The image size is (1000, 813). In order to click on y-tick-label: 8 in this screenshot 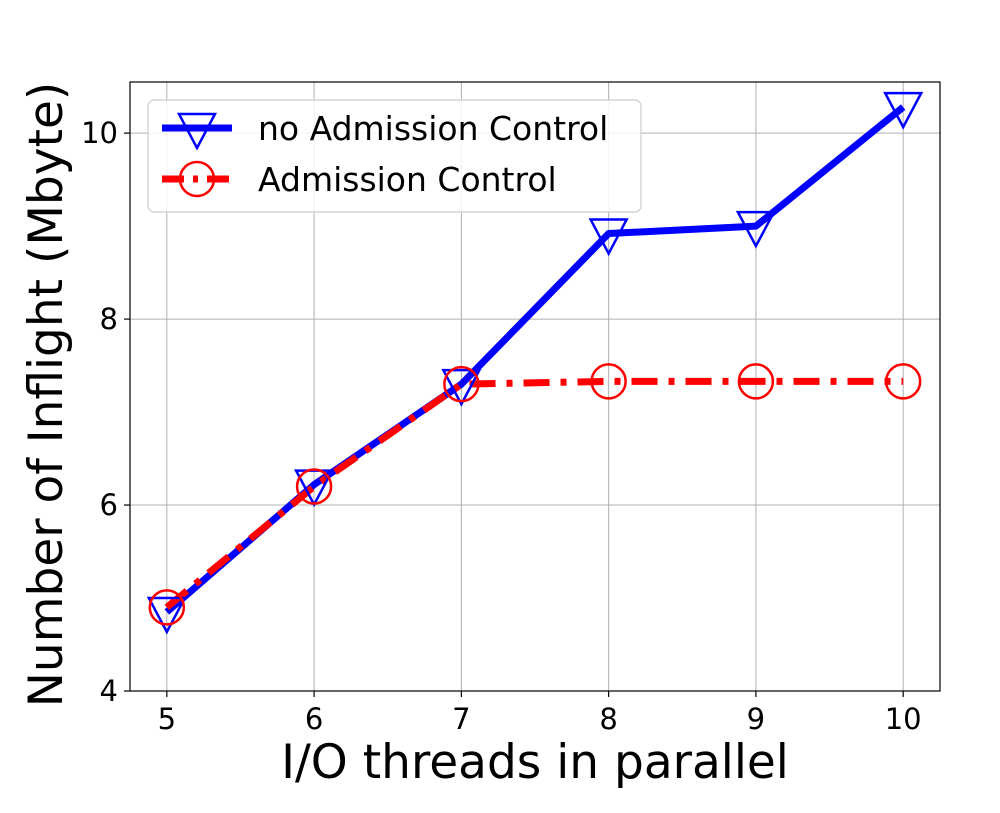, I will do `click(109, 319)`.